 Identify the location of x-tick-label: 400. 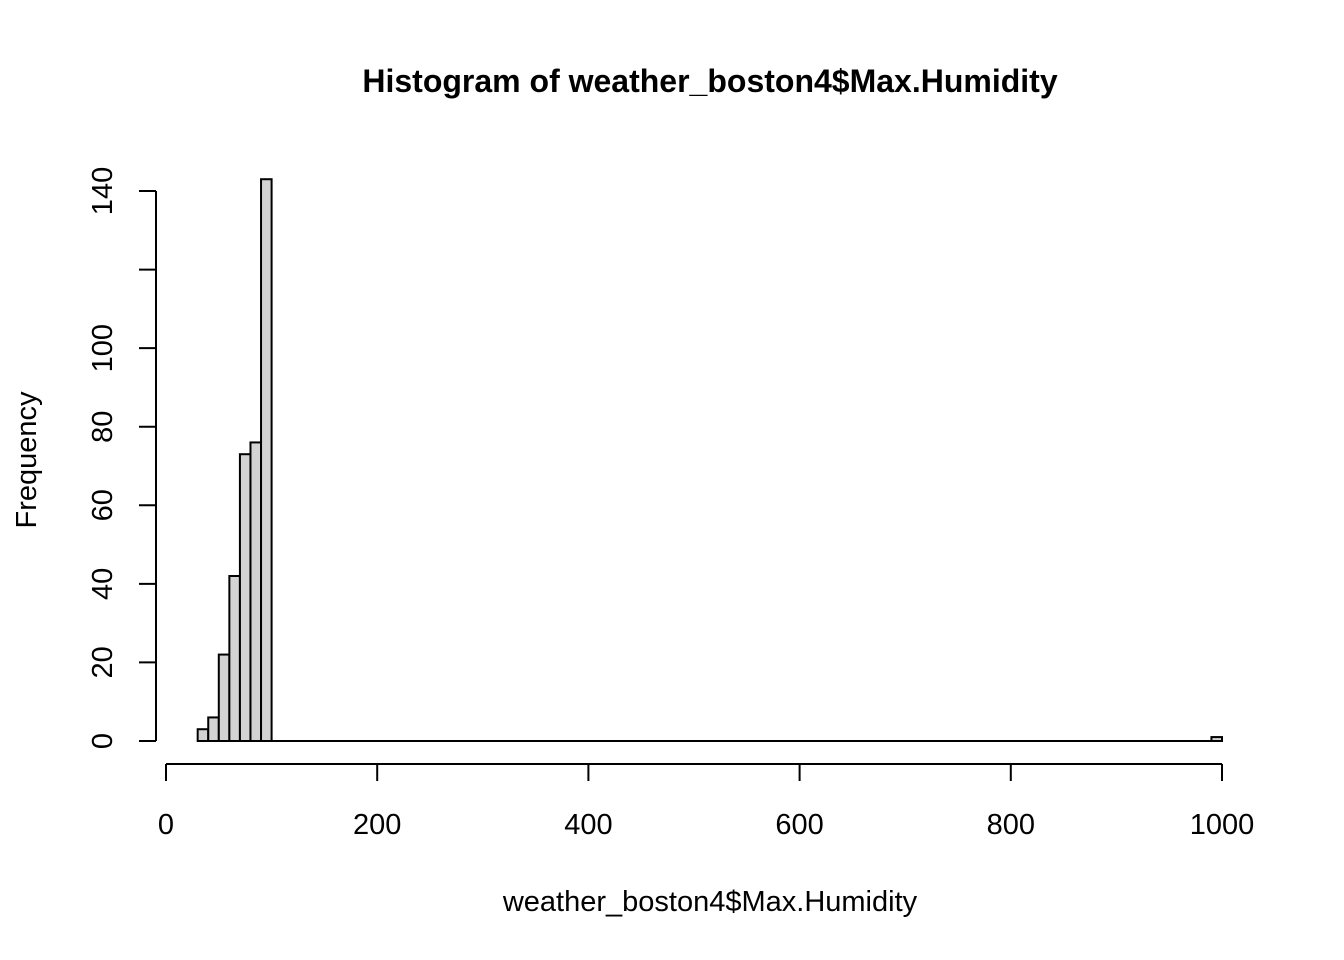
(588, 825).